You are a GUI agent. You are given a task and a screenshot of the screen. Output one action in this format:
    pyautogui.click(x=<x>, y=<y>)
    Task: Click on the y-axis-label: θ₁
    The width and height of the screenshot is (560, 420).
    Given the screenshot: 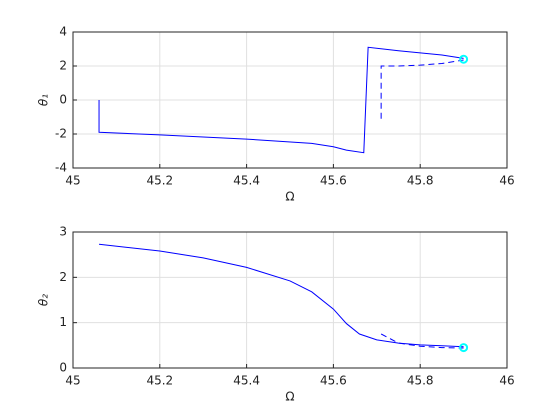 What is the action you would take?
    pyautogui.click(x=44, y=100)
    